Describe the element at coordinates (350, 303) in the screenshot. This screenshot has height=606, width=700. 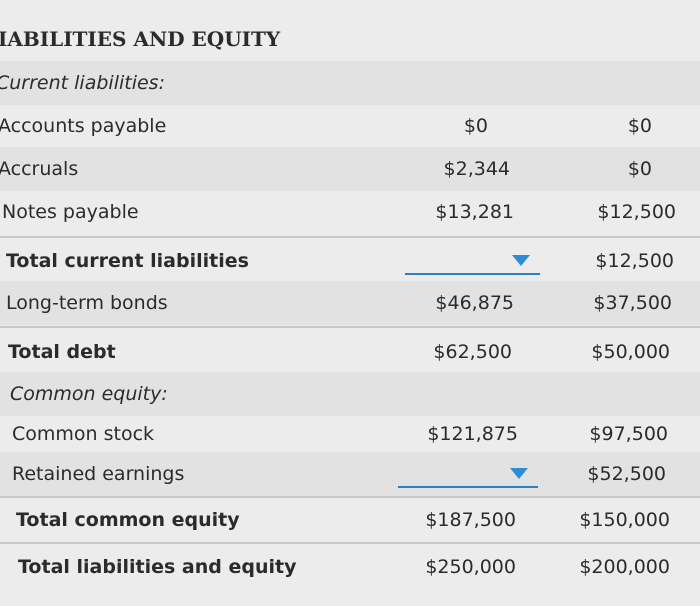
I see `table-row-long-term-bonds: Long-term bonds $46,875 $37,500` at that location.